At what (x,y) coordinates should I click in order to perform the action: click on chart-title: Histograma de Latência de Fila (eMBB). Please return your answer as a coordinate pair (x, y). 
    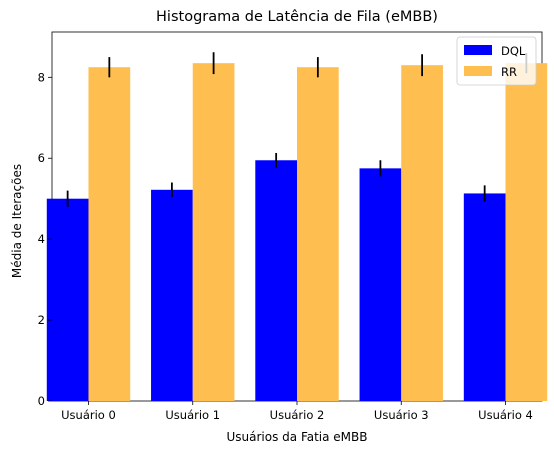
    Looking at the image, I should click on (297, 17).